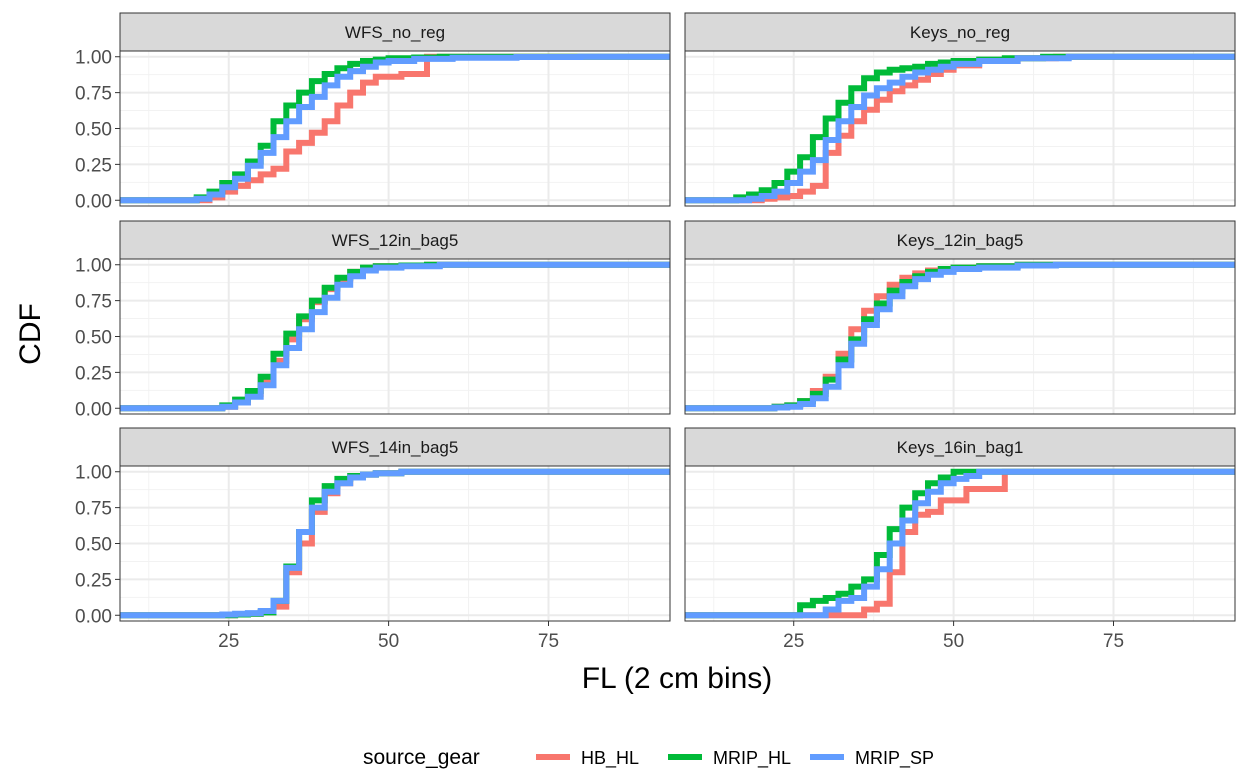 This screenshot has width=1238, height=778. I want to click on series-line-hb-hl, so click(960, 543).